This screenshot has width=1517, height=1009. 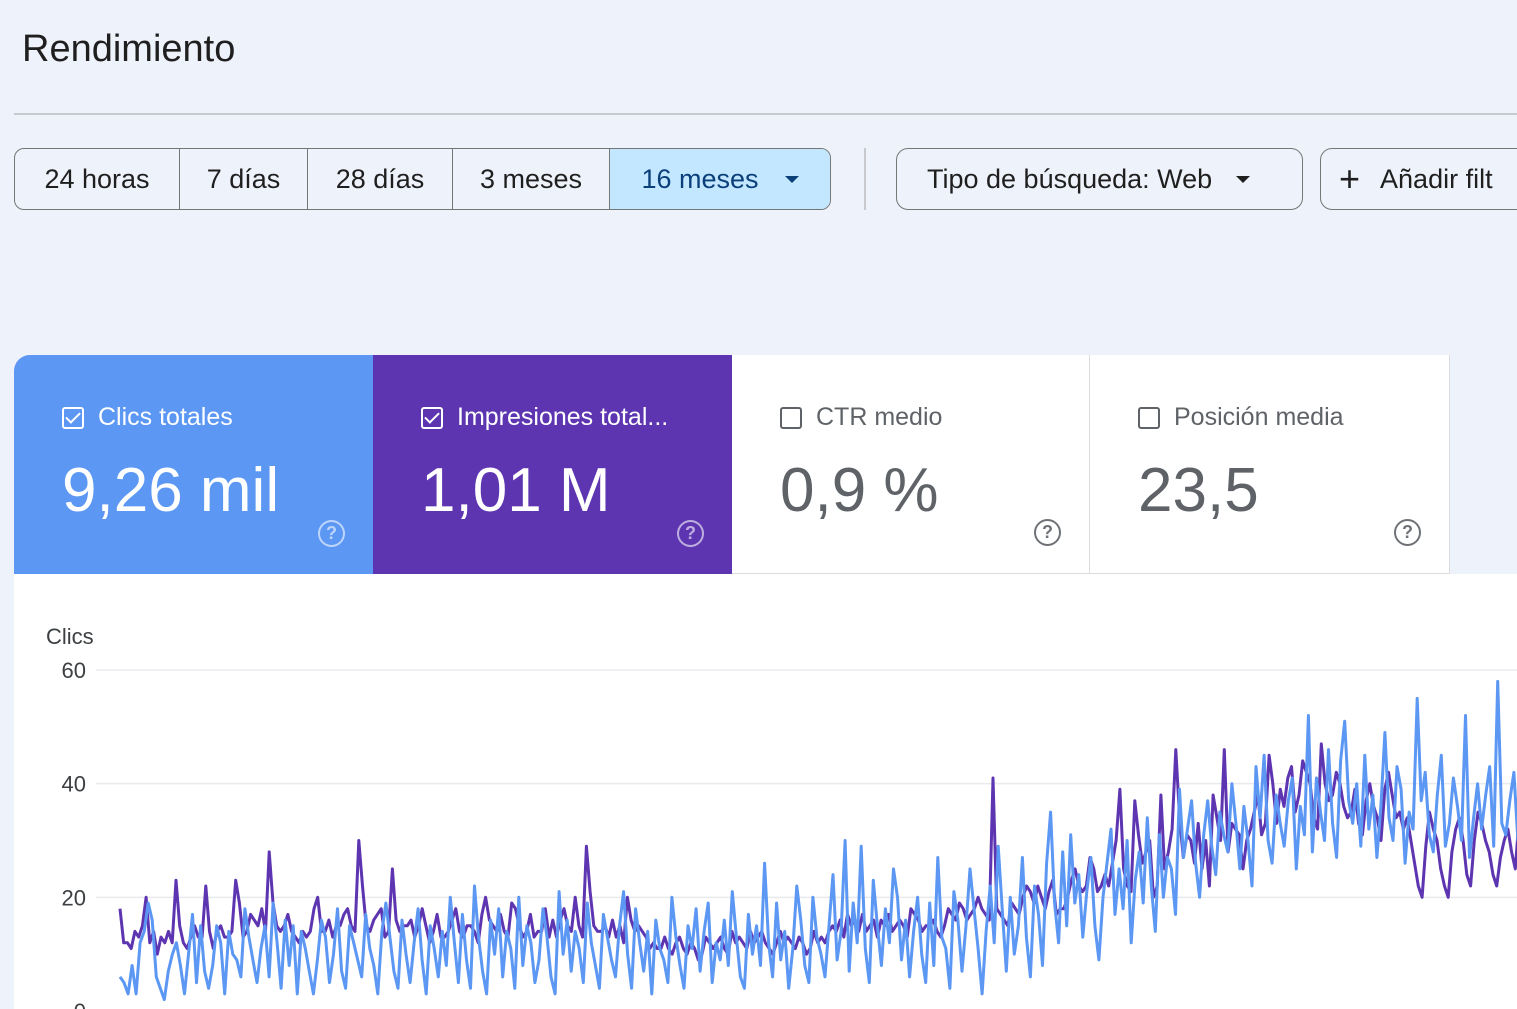 I want to click on metric-label: CTR medio, so click(x=879, y=417).